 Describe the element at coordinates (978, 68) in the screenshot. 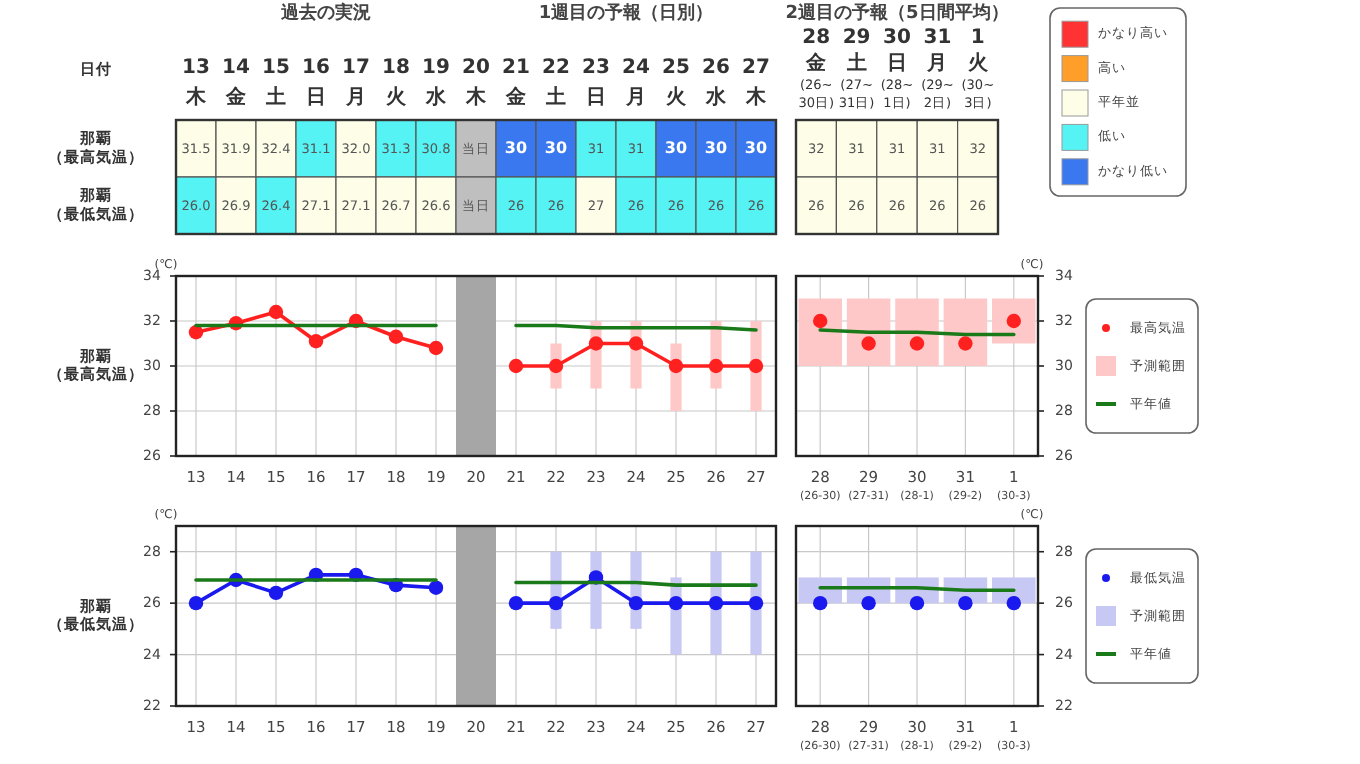

I see `x-tick-label: 1 火 (30~3日)` at that location.